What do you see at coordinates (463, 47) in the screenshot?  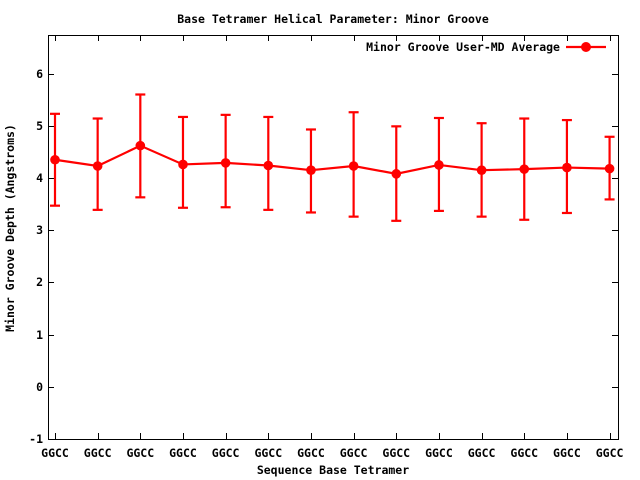 I see `legend-label: Minor Groove User-MD Average` at bounding box center [463, 47].